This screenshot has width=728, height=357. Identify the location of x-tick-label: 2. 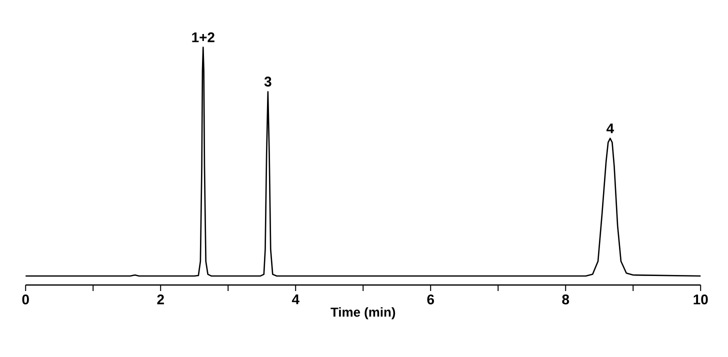
(160, 299).